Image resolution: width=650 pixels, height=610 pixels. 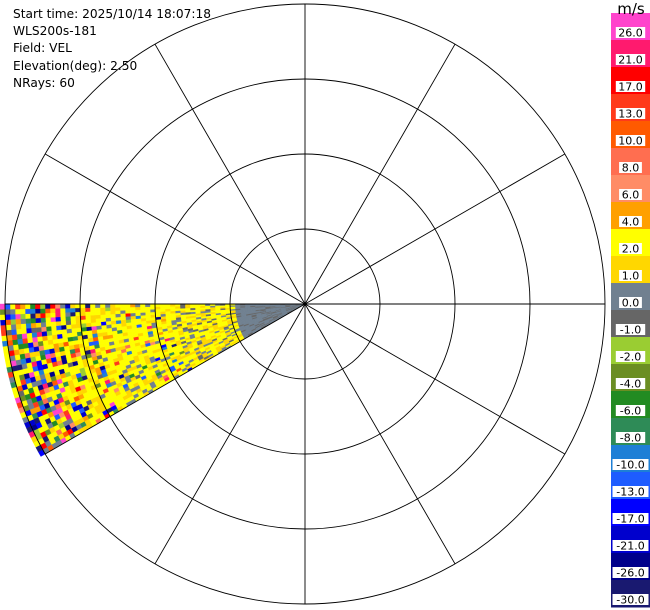 I want to click on colorbar-tick-label: 26.0, so click(x=630, y=33).